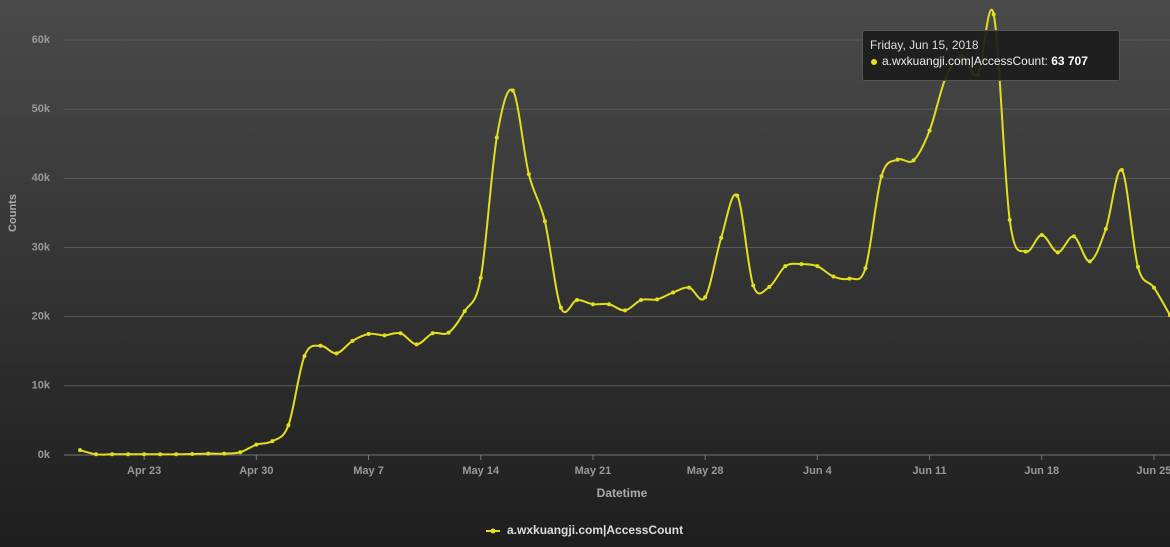  I want to click on tooltip-box, so click(991, 55).